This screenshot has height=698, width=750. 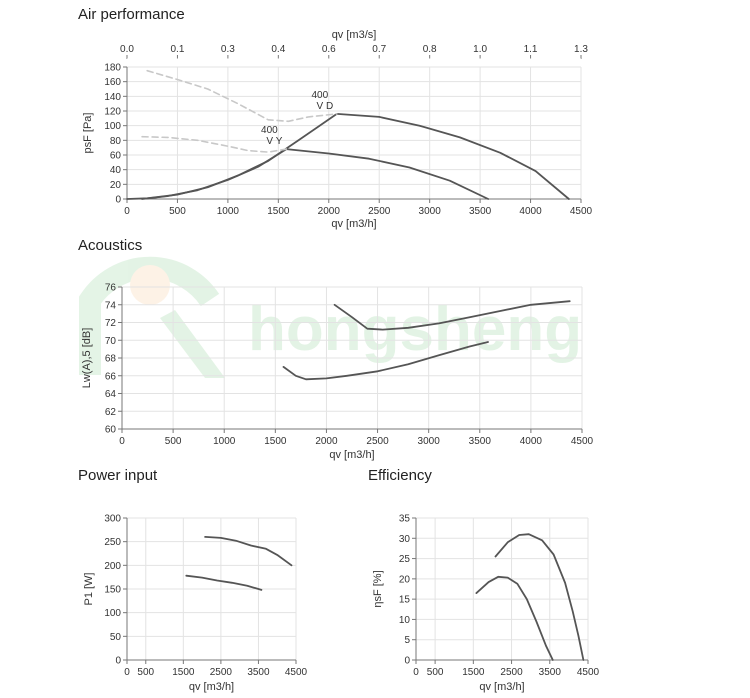 What do you see at coordinates (116, 141) in the screenshot?
I see `y-tick-label: 80` at bounding box center [116, 141].